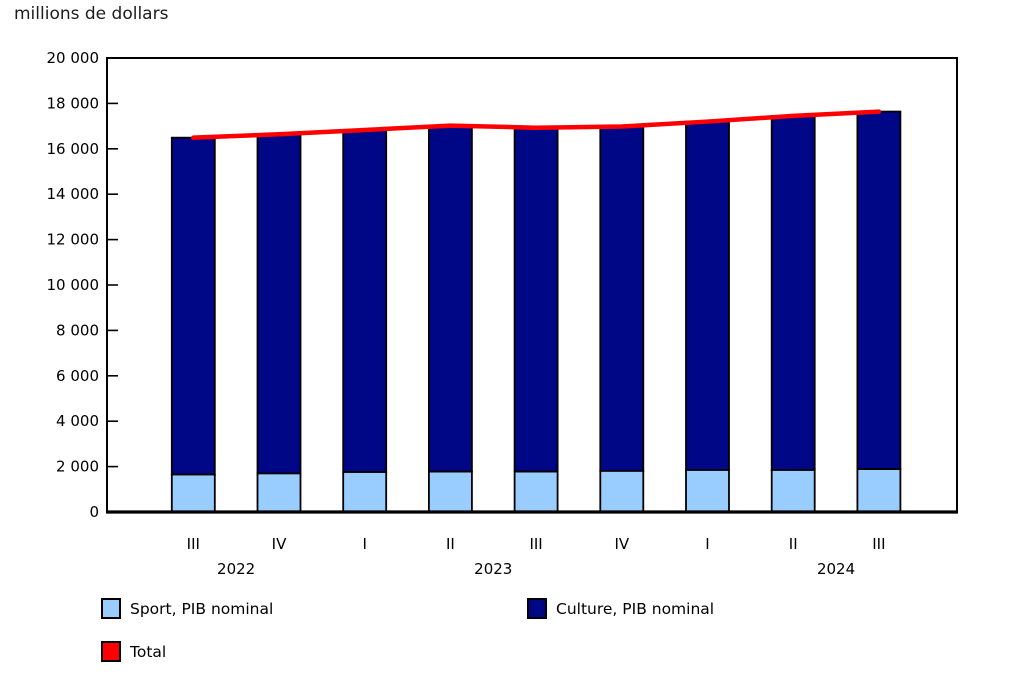 Image resolution: width=1035 pixels, height=681 pixels. Describe the element at coordinates (536, 124) in the screenshot. I see `total-line` at that location.